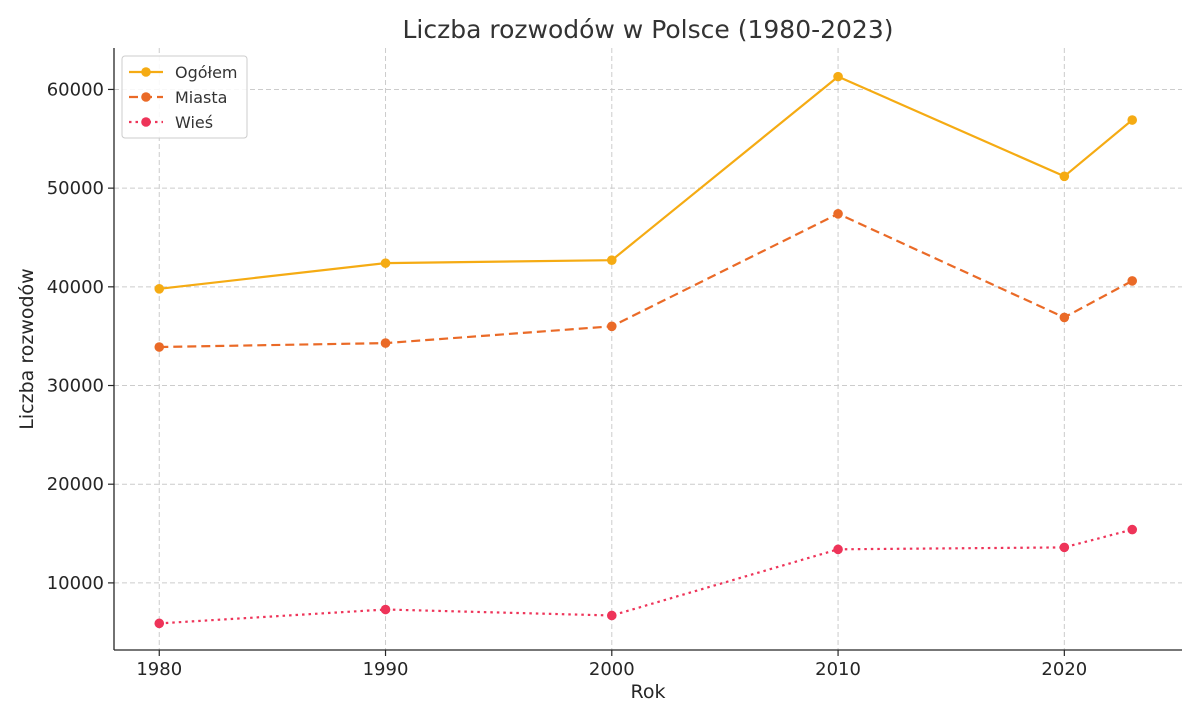  I want to click on legend-item: Ogółem, so click(183, 72).